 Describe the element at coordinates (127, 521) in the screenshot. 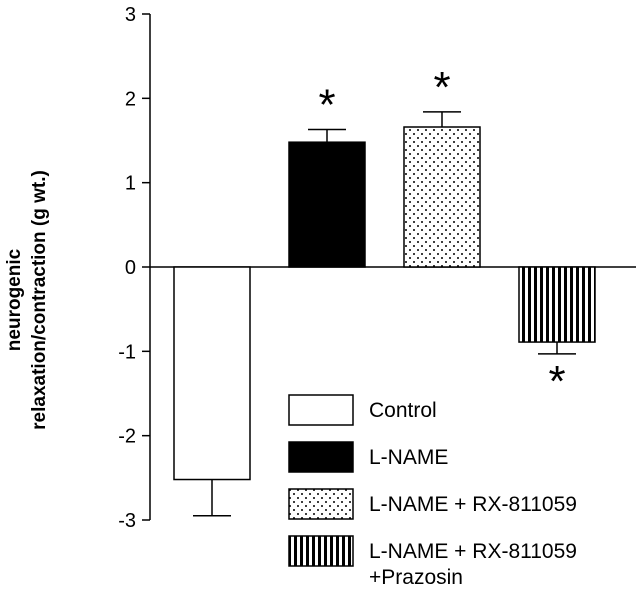

I see `y-tick-label: -3` at that location.